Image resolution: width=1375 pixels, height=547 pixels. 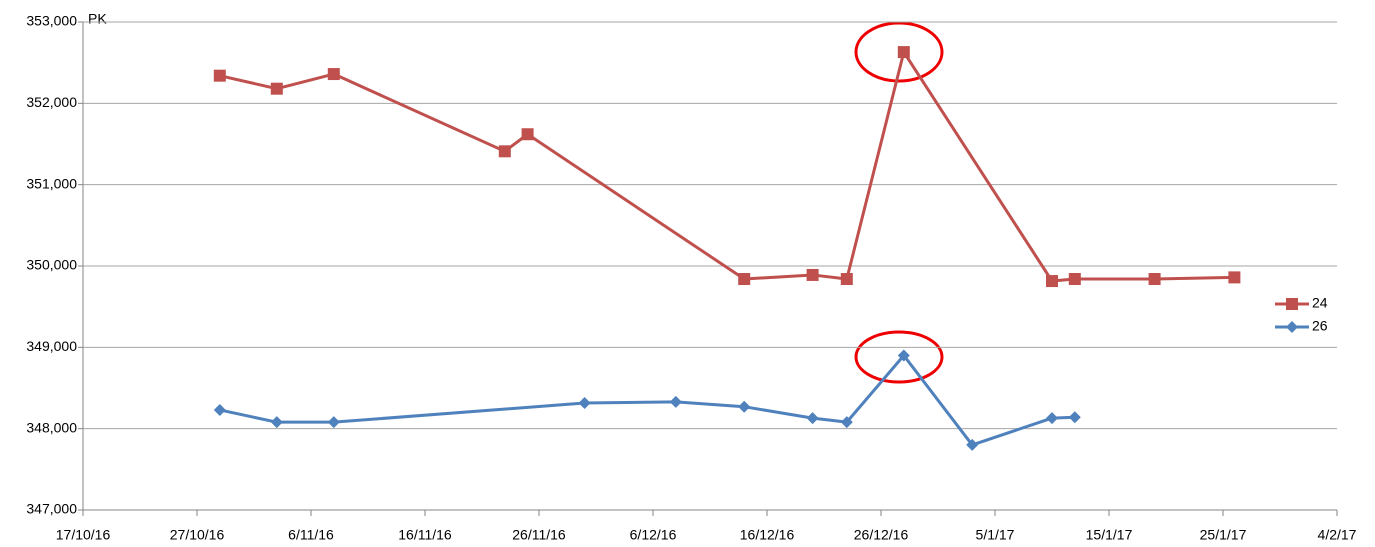 I want to click on x-tick-label: 26/12/16, so click(x=881, y=535).